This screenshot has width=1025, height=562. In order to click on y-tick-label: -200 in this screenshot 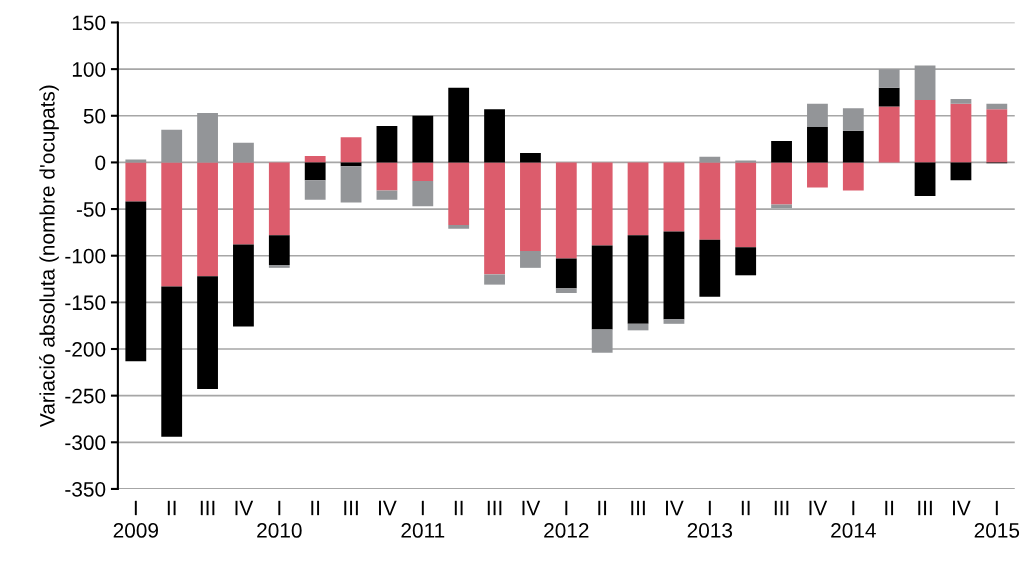, I will do `click(85, 349)`.